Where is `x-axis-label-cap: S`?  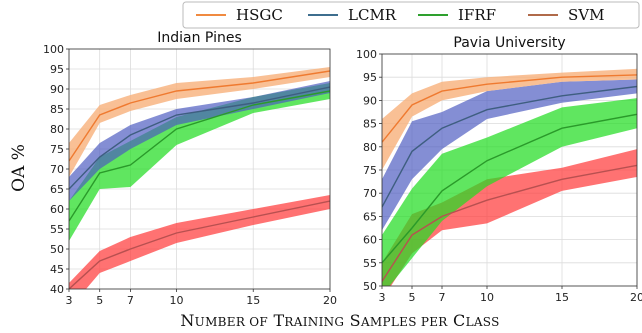 x-axis-label-cap: S is located at coordinates (352, 320).